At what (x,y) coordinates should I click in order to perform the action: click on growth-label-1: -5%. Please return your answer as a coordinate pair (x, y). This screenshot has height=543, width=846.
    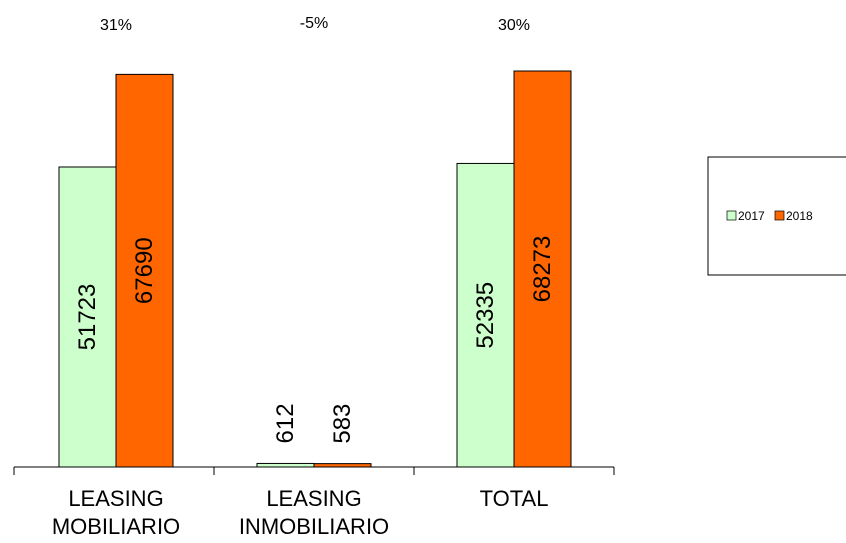
    Looking at the image, I should click on (314, 23).